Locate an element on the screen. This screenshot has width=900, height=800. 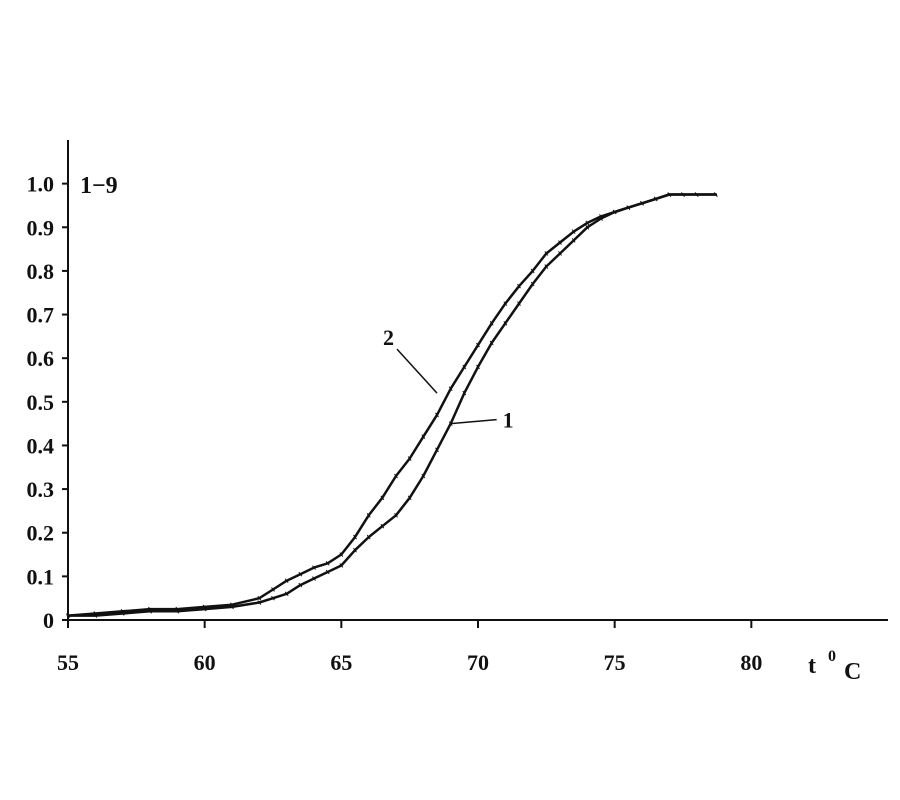
x-tick-label: 55 is located at coordinates (68, 662).